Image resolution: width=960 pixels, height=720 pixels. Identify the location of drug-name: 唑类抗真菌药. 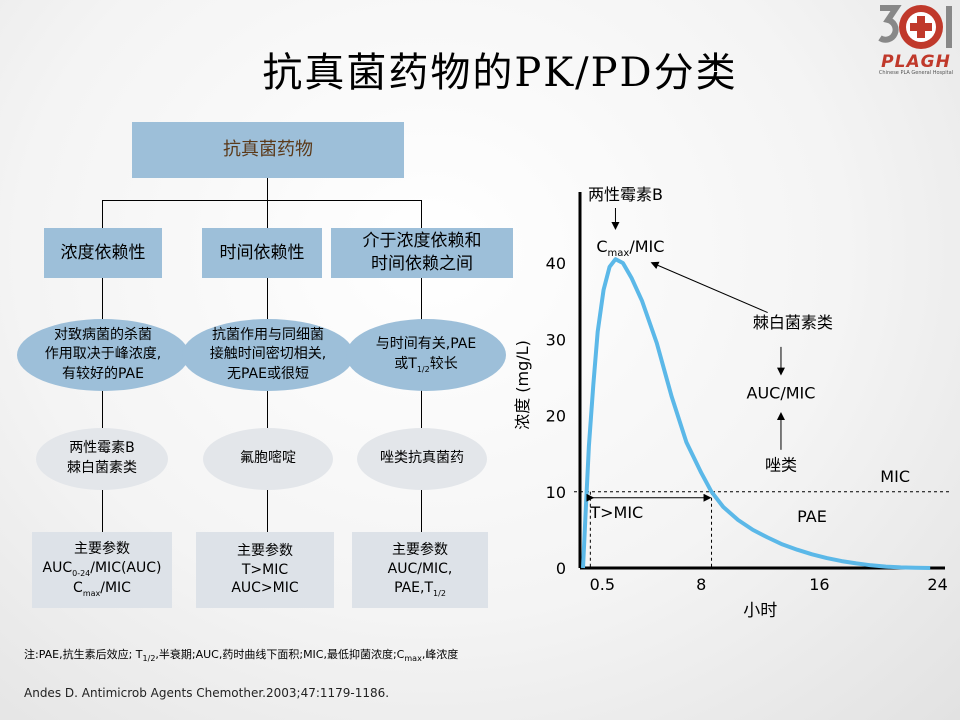
(422, 458).